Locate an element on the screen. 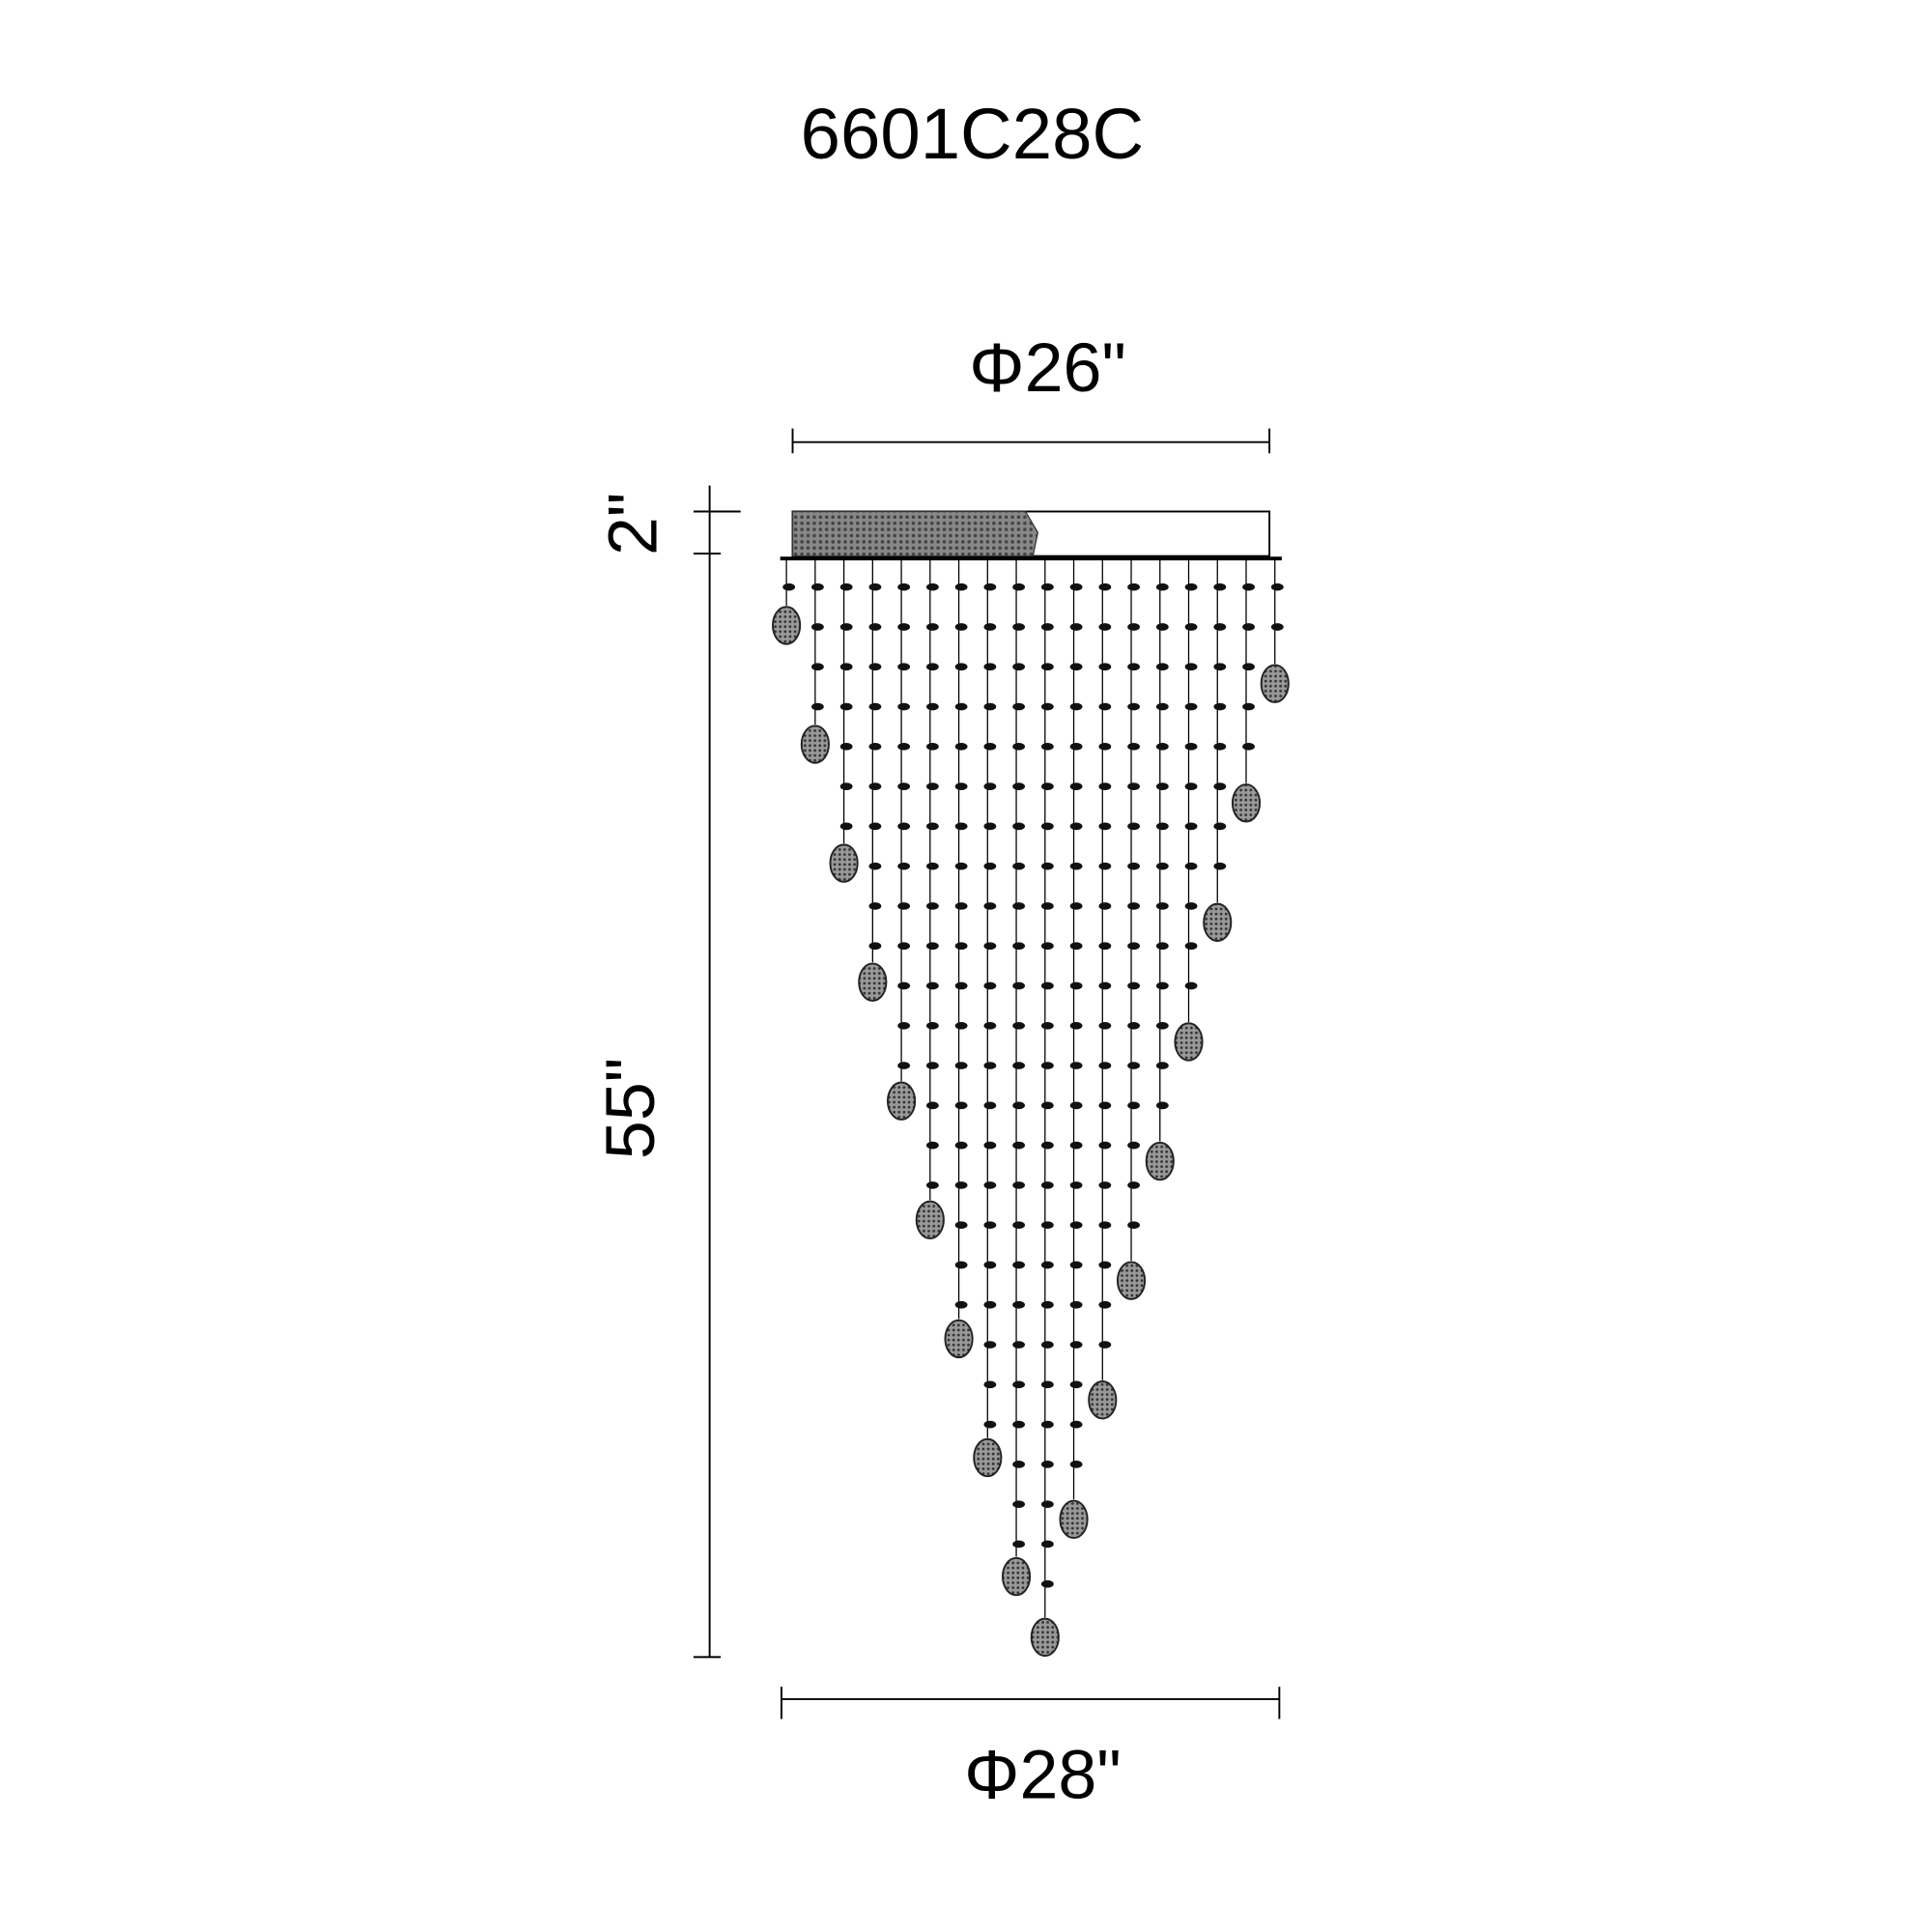  body-height-label: 55" is located at coordinates (630, 1108).